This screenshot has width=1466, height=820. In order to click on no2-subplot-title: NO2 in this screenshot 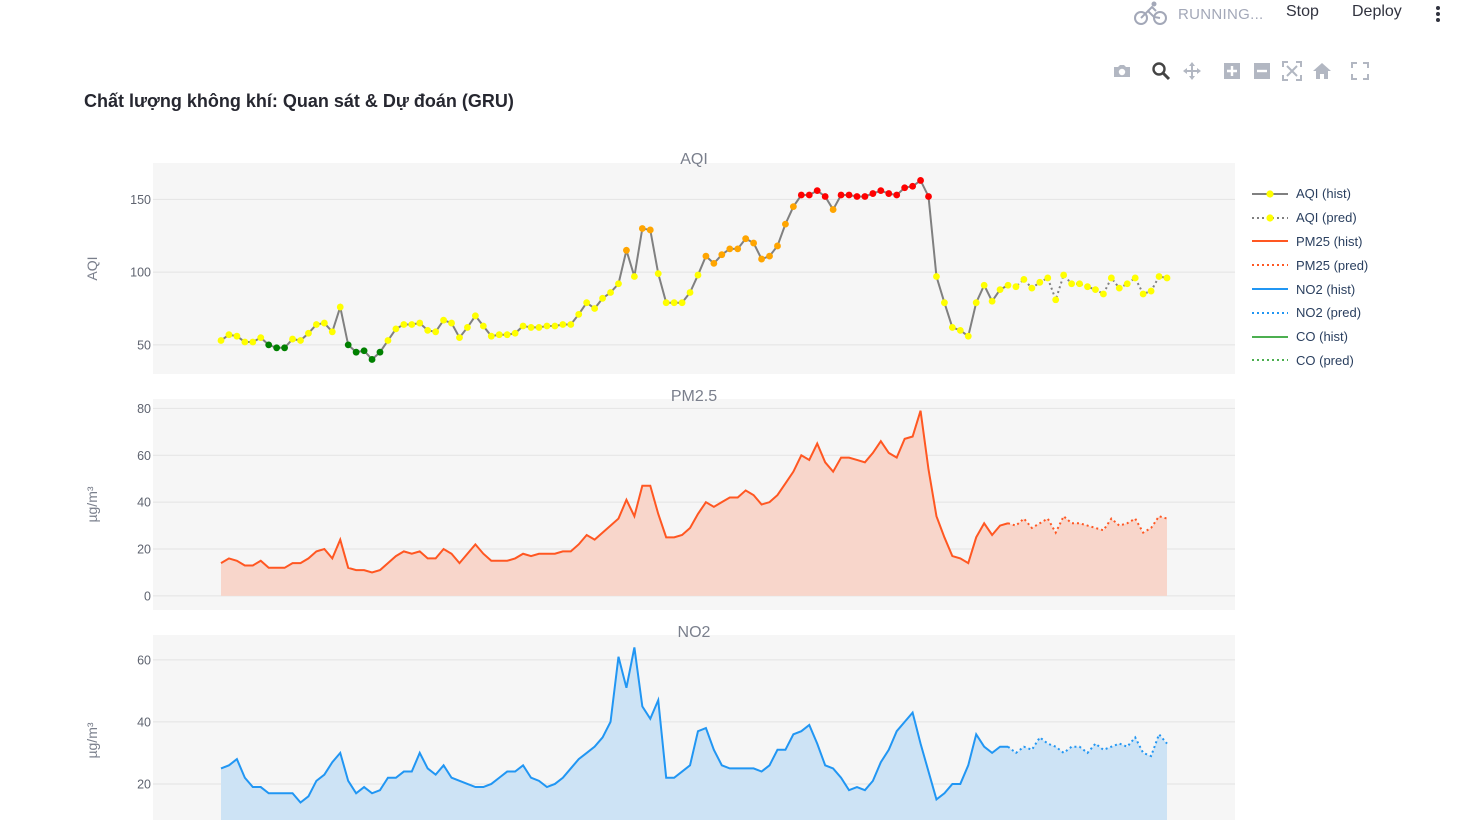, I will do `click(694, 632)`.